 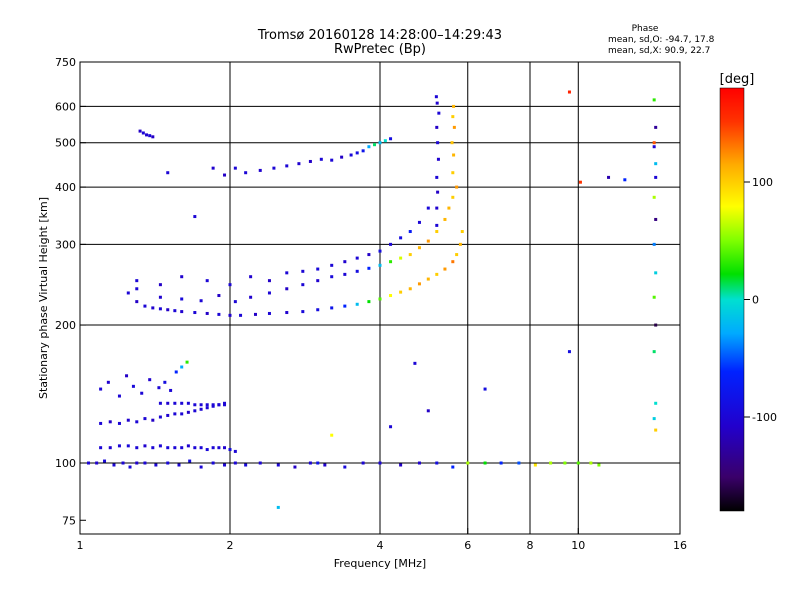 I want to click on y-tick-label: 400, so click(x=65, y=187).